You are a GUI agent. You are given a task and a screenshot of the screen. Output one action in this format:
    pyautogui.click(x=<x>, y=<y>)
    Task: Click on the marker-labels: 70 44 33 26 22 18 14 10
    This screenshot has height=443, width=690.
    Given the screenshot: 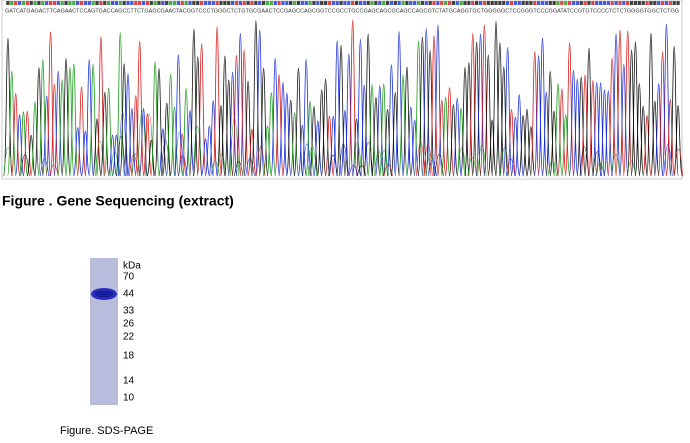 What is the action you would take?
    pyautogui.click(x=129, y=338)
    